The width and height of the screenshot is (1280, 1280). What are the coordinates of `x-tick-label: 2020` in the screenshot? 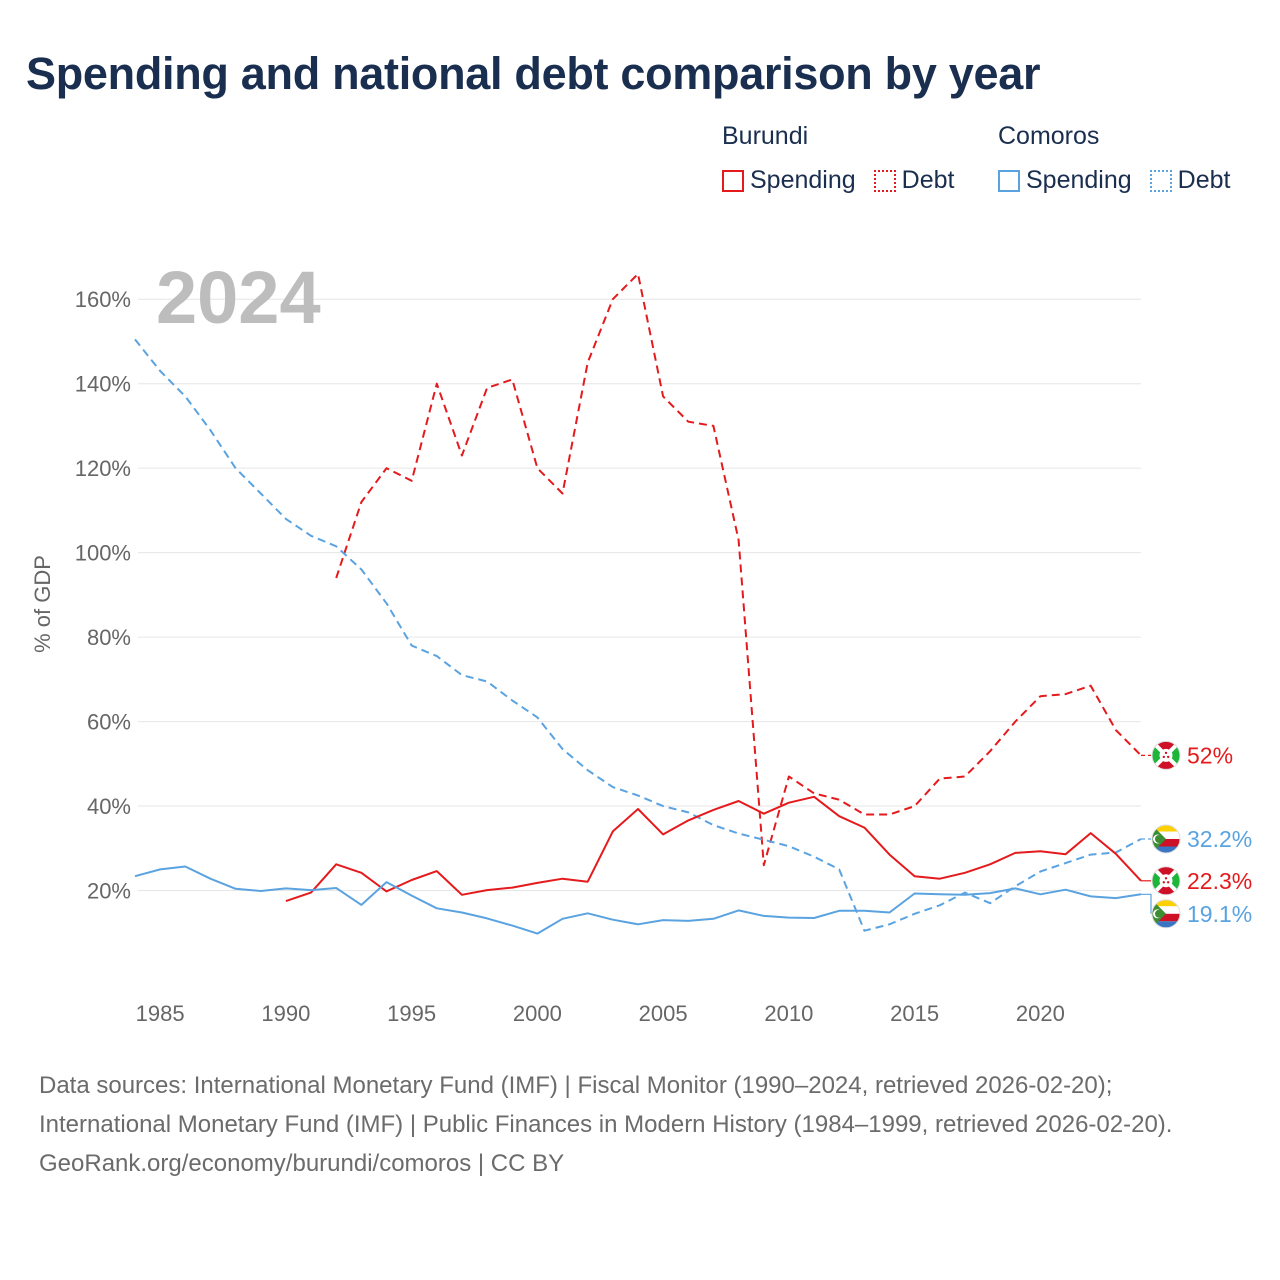 It's located at (1040, 1013).